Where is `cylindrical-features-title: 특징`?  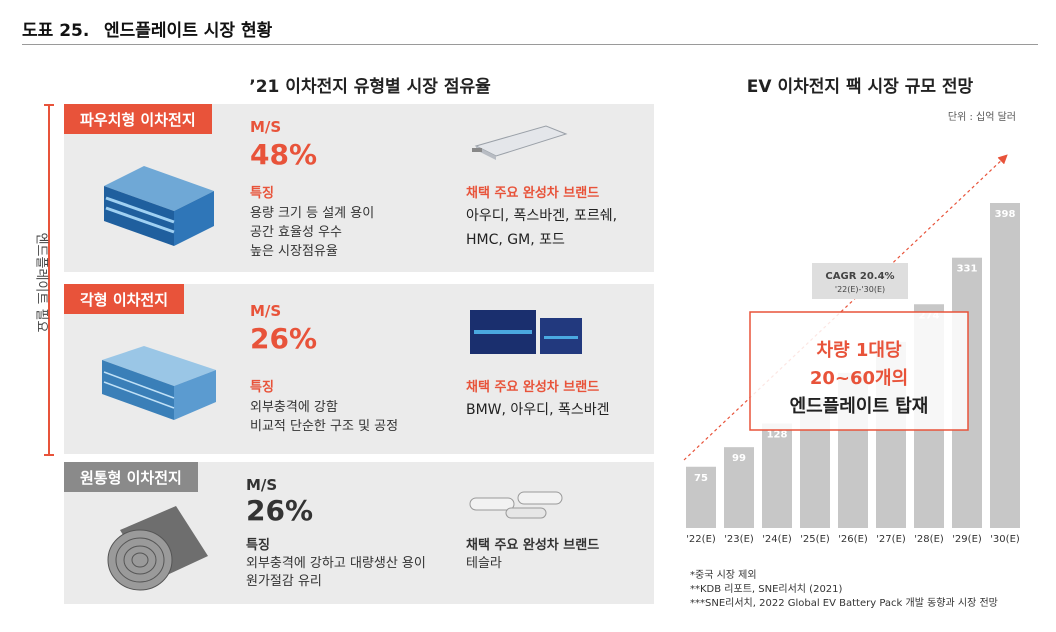 cylindrical-features-title: 특징 is located at coordinates (258, 545).